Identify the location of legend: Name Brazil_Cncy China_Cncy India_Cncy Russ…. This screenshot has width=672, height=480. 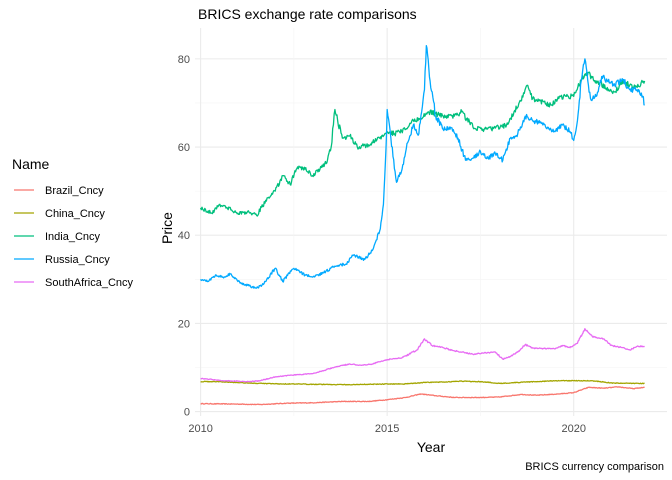
(73, 222).